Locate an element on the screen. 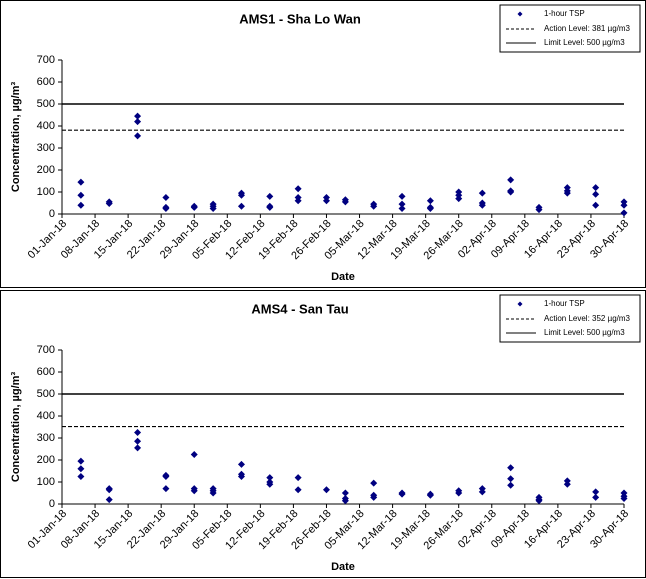  legend-label: Action Level: 381 µg/m3 is located at coordinates (587, 28).